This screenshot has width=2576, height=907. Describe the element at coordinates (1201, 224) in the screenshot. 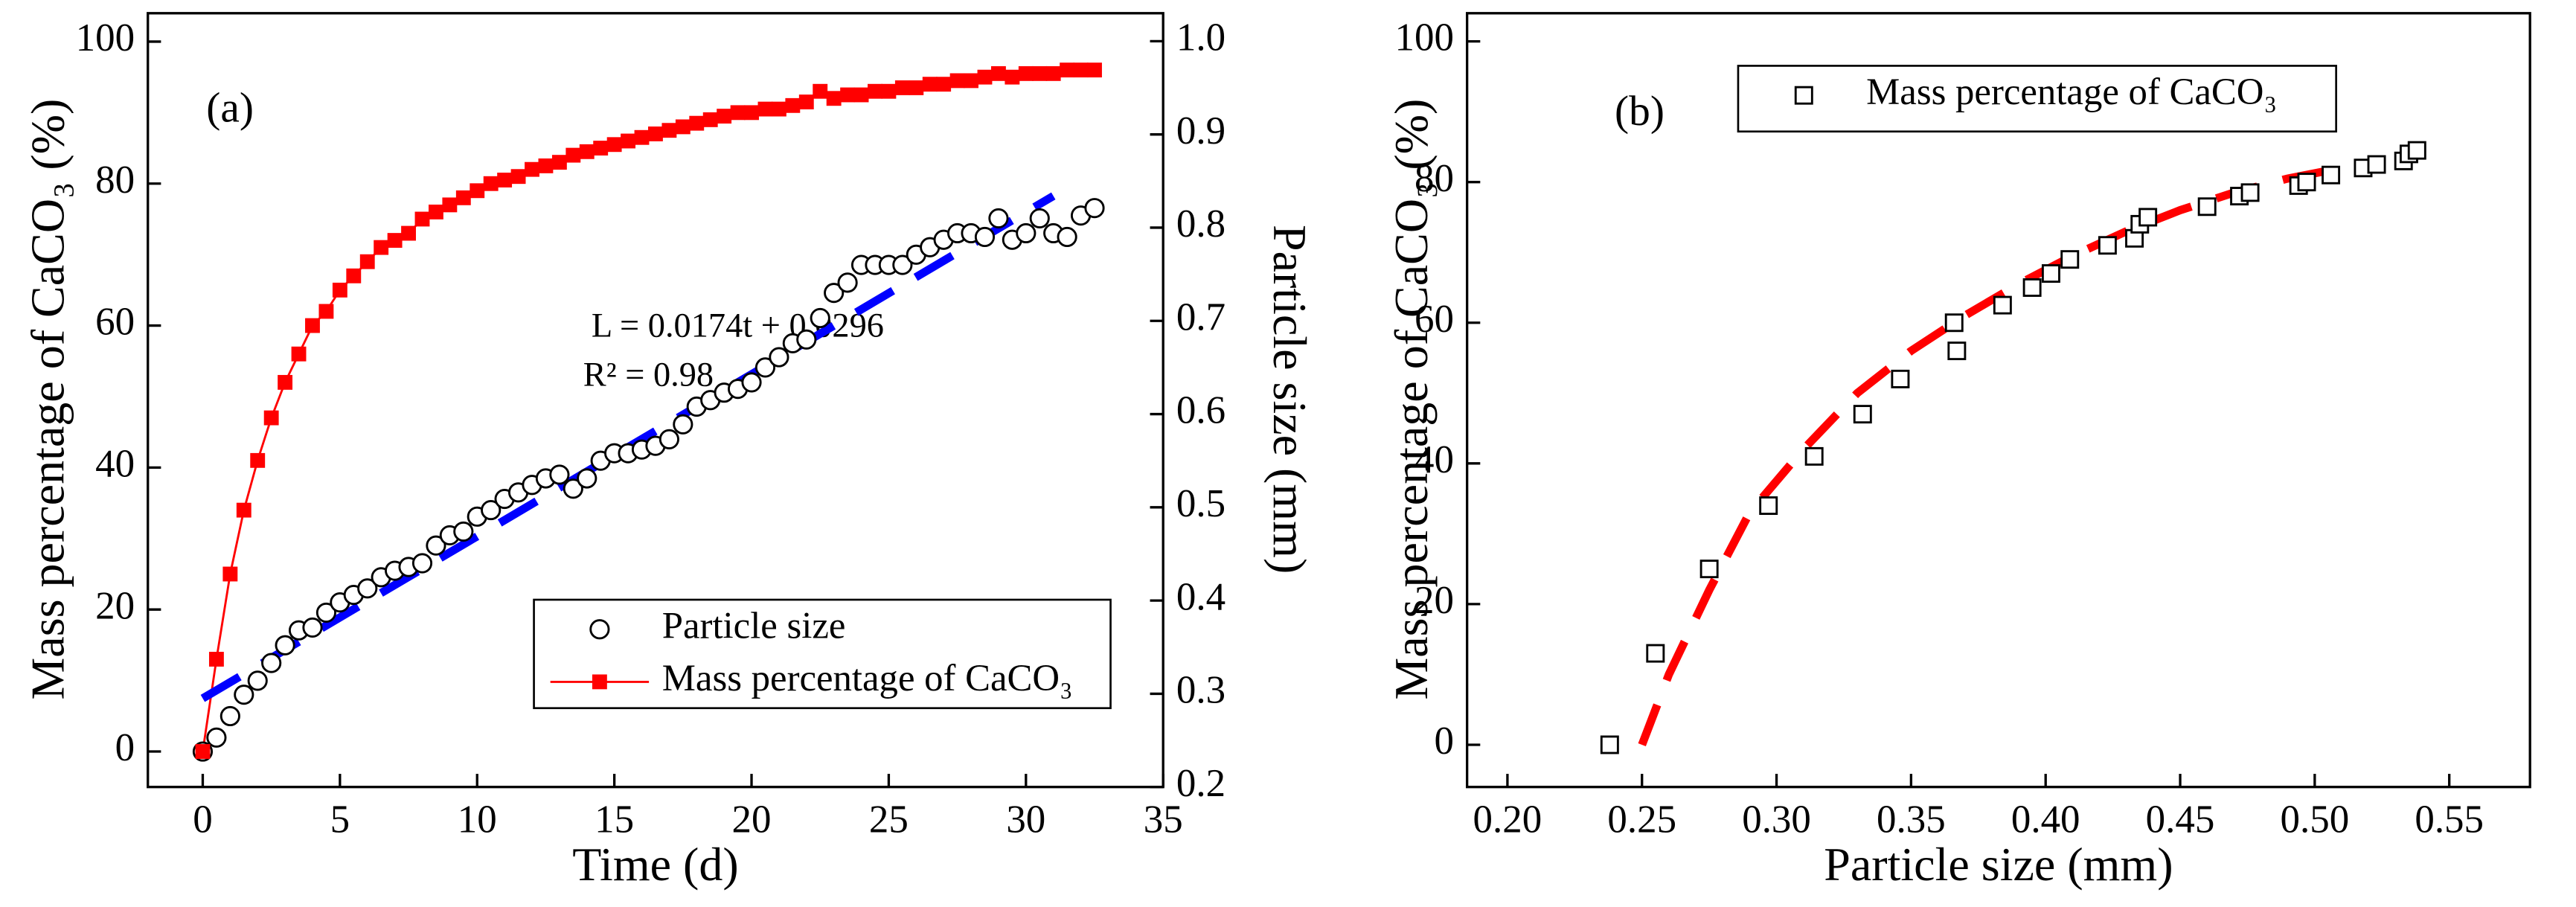

I see `y2-tick-label: 0.8` at that location.